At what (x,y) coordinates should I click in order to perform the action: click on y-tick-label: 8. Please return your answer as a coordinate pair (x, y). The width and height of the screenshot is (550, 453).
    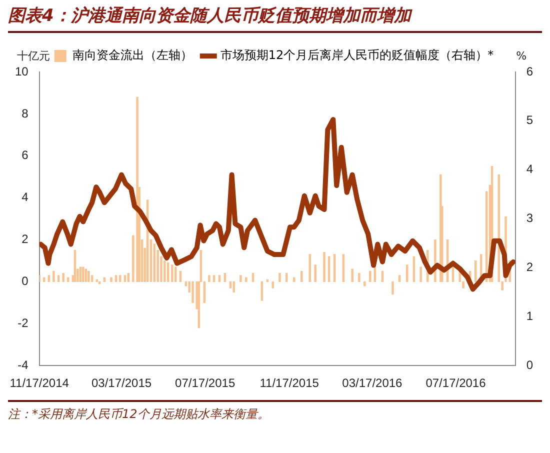
    Looking at the image, I should click on (25, 113).